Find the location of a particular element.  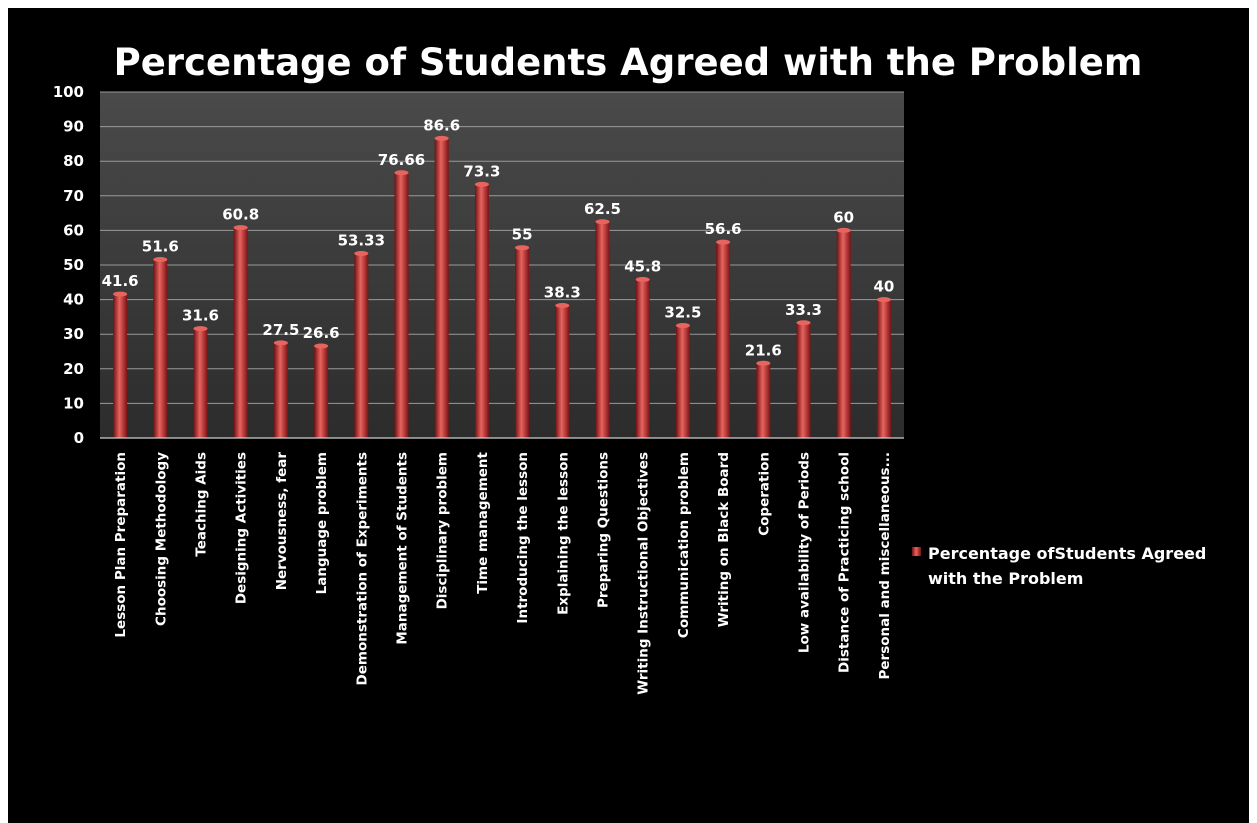

data-label: 41.6 is located at coordinates (120, 281).